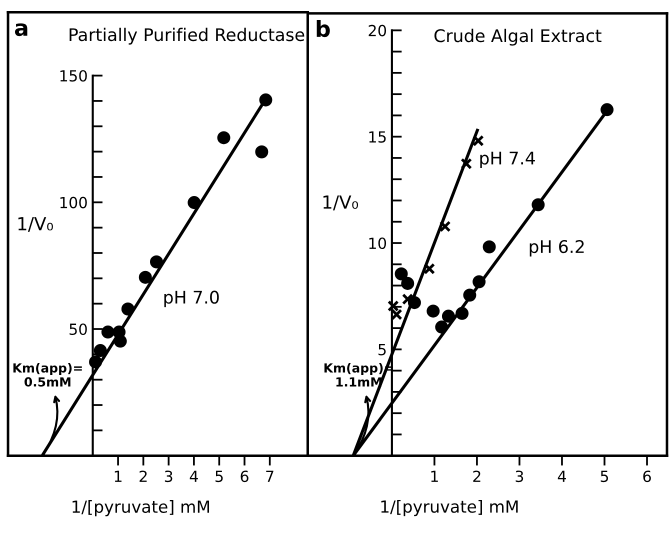 Image resolution: width=669 pixels, height=533 pixels. What do you see at coordinates (382, 350) in the screenshot?
I see `y-tick-label: 5` at bounding box center [382, 350].